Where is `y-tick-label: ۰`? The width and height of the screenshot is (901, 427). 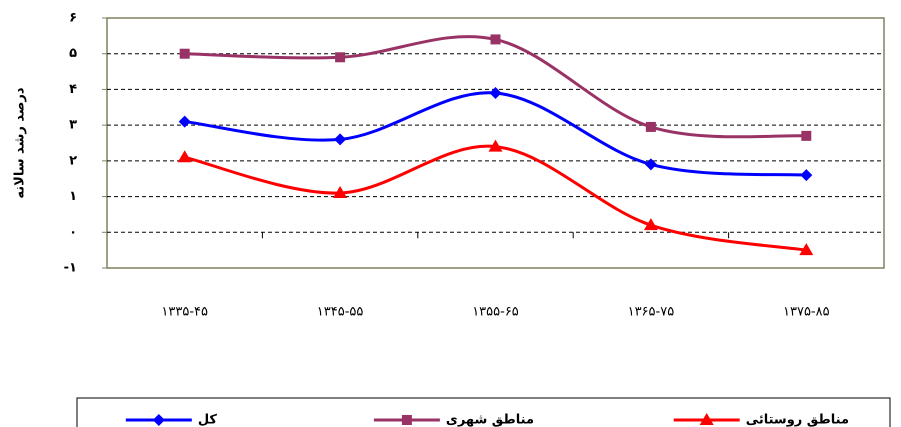
y-tick-label: ۰ is located at coordinates (73, 232).